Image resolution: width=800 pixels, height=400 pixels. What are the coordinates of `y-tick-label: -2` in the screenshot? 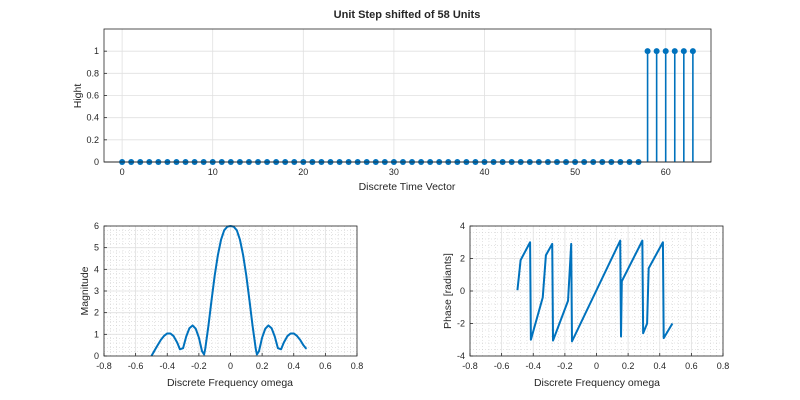 It's located at (461, 324).